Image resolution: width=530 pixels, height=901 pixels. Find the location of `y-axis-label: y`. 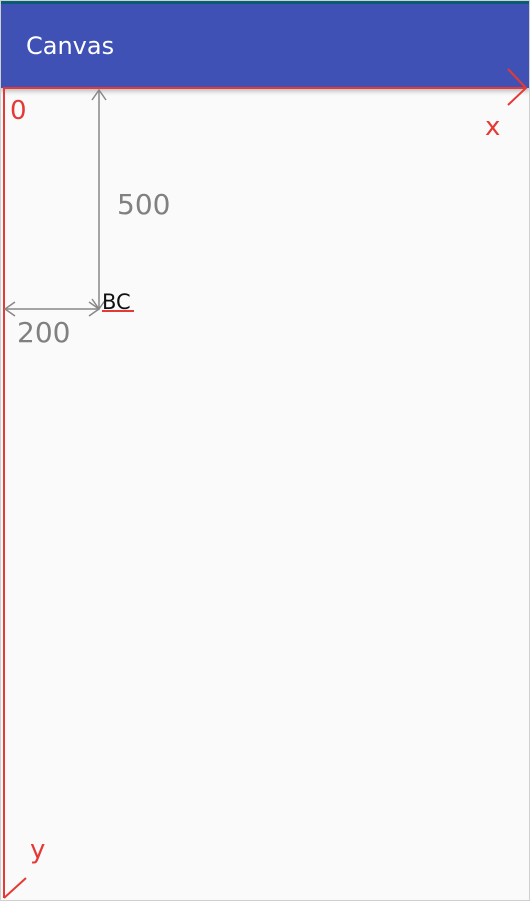

y-axis-label: y is located at coordinates (37, 850).